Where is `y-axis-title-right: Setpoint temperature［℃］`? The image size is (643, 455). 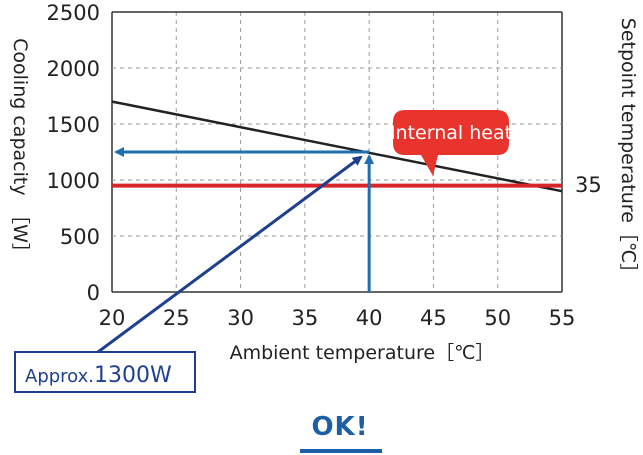 y-axis-title-right: Setpoint temperature［℃］ is located at coordinates (628, 150).